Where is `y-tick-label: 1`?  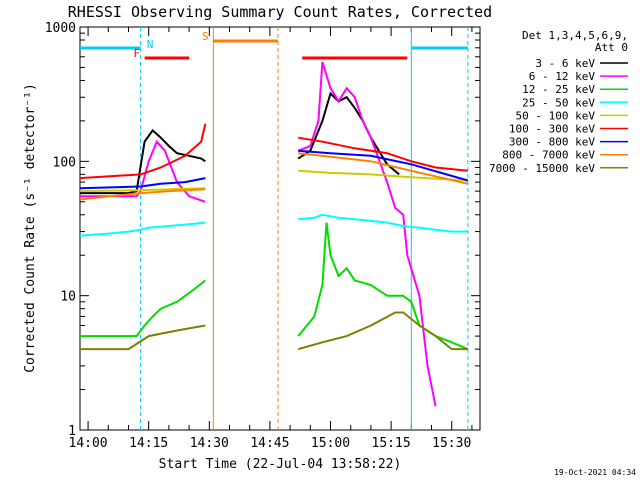 y-tick-label: 1 is located at coordinates (72, 431).